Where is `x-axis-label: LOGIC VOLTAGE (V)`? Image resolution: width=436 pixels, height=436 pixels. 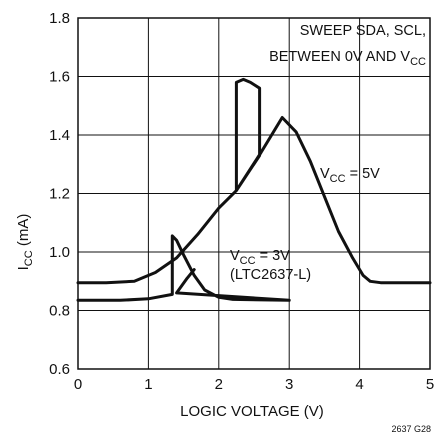 x-axis-label: LOGIC VOLTAGE (V) is located at coordinates (252, 411).